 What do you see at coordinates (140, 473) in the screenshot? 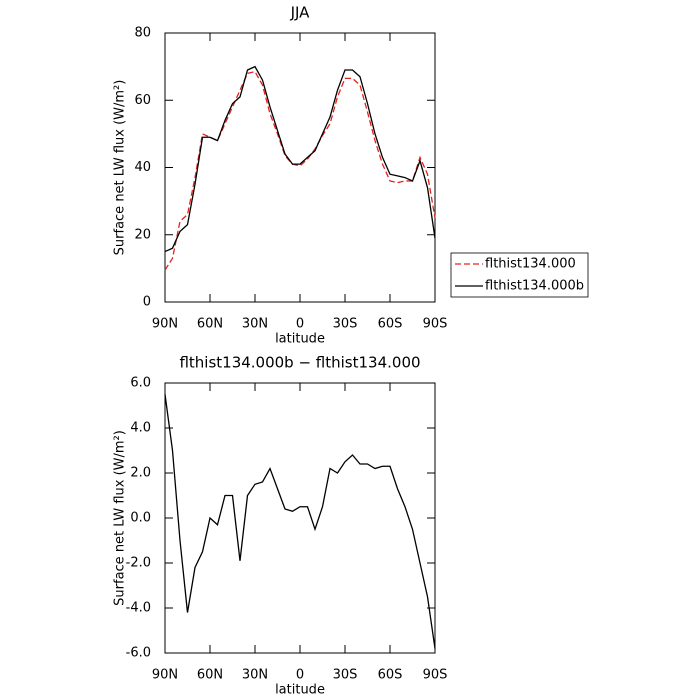
I see `y-tick-label: 2.0` at bounding box center [140, 473].